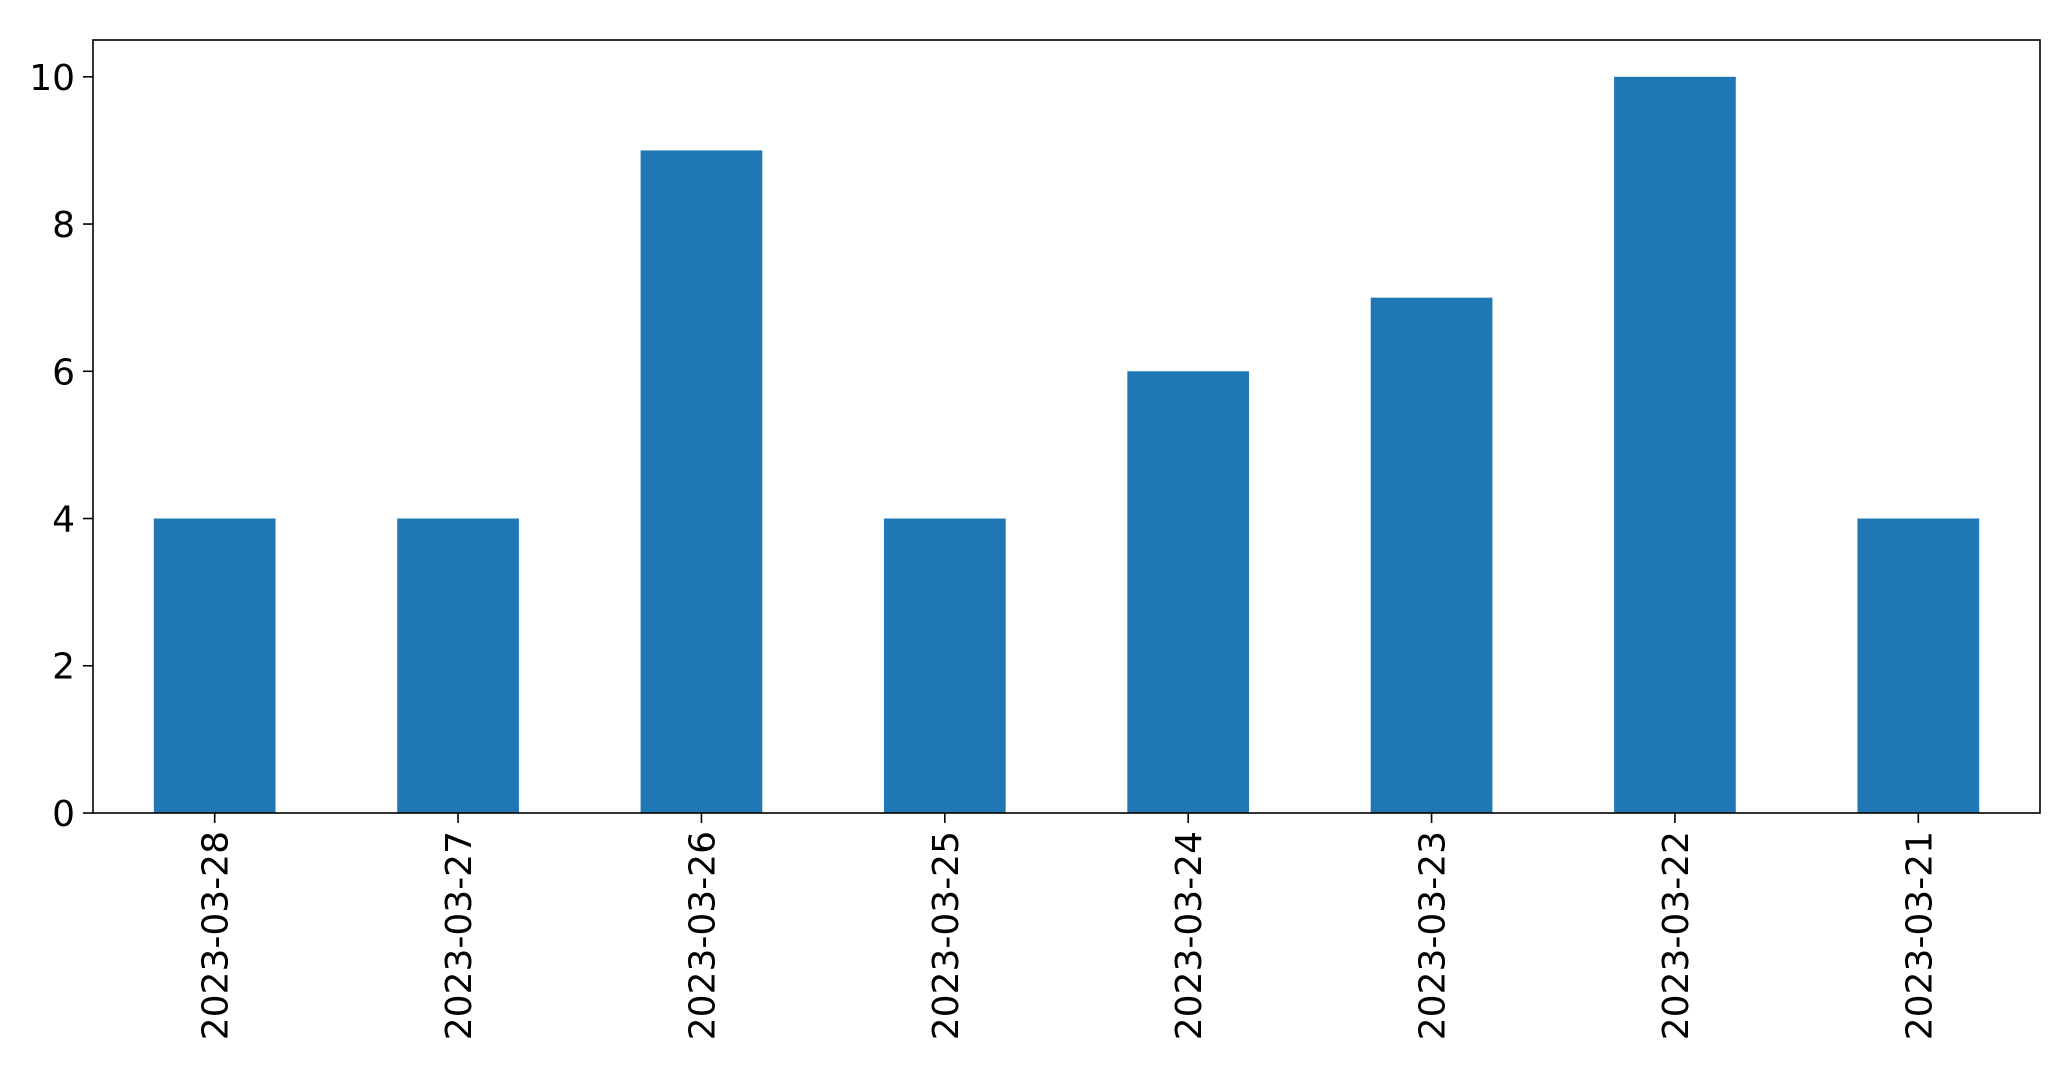 The image size is (2071, 1065). I want to click on x-tick-label: 2023-03-28, so click(216, 935).